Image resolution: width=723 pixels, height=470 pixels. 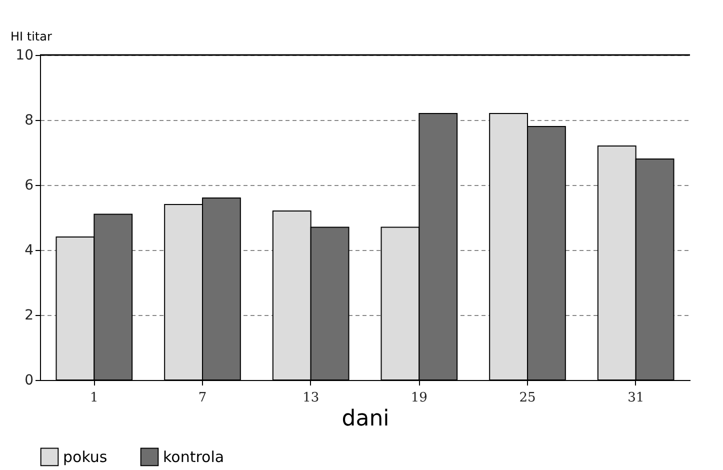 What do you see at coordinates (85, 457) in the screenshot?
I see `legend-label: pokus` at bounding box center [85, 457].